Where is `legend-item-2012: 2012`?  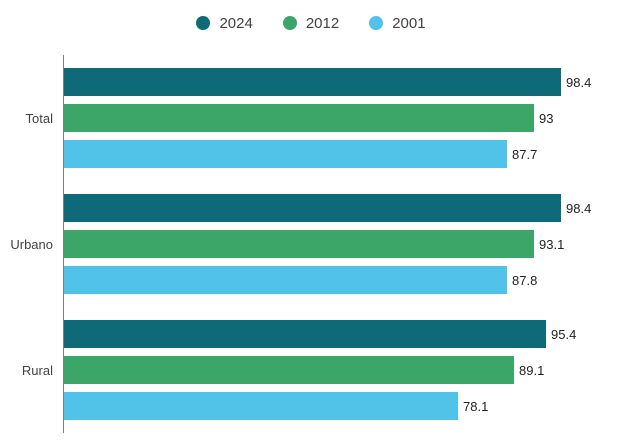
legend-item-2012: 2012 is located at coordinates (311, 23).